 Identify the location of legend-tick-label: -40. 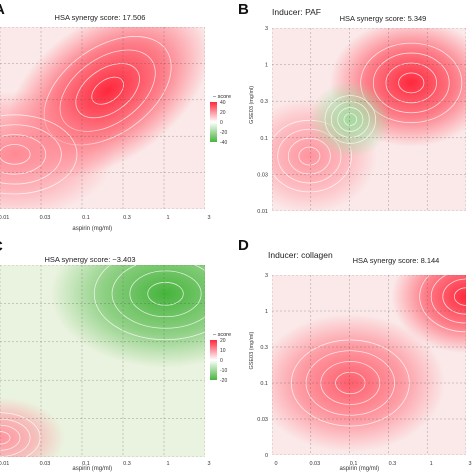
(223, 143).